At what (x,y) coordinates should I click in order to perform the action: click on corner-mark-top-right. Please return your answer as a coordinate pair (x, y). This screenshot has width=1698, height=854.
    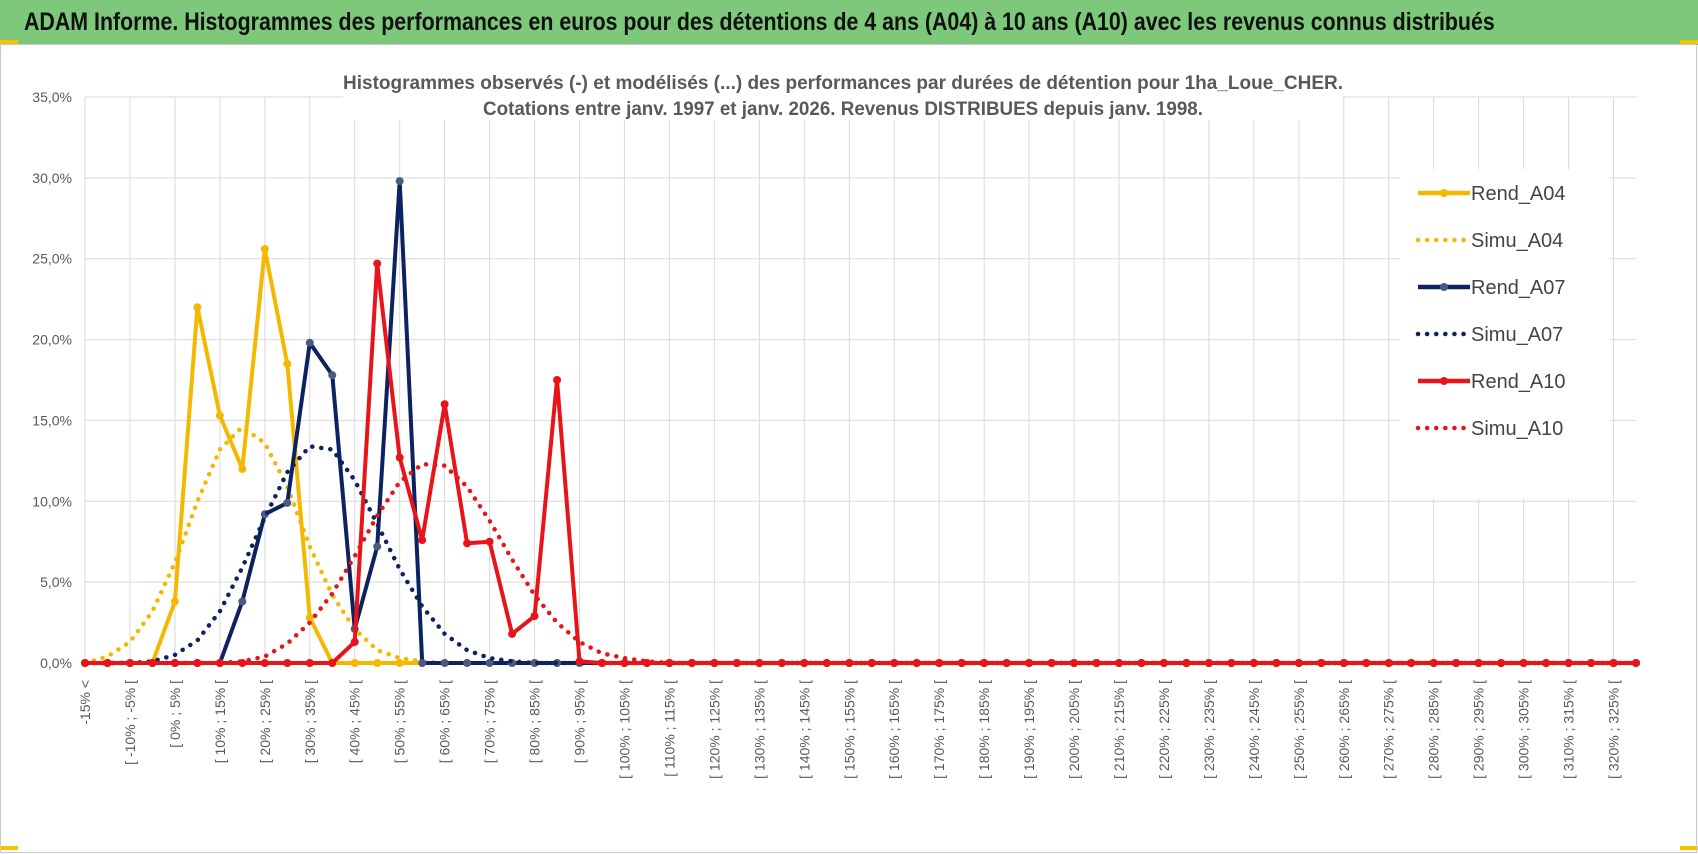
    Looking at the image, I should click on (1689, 42).